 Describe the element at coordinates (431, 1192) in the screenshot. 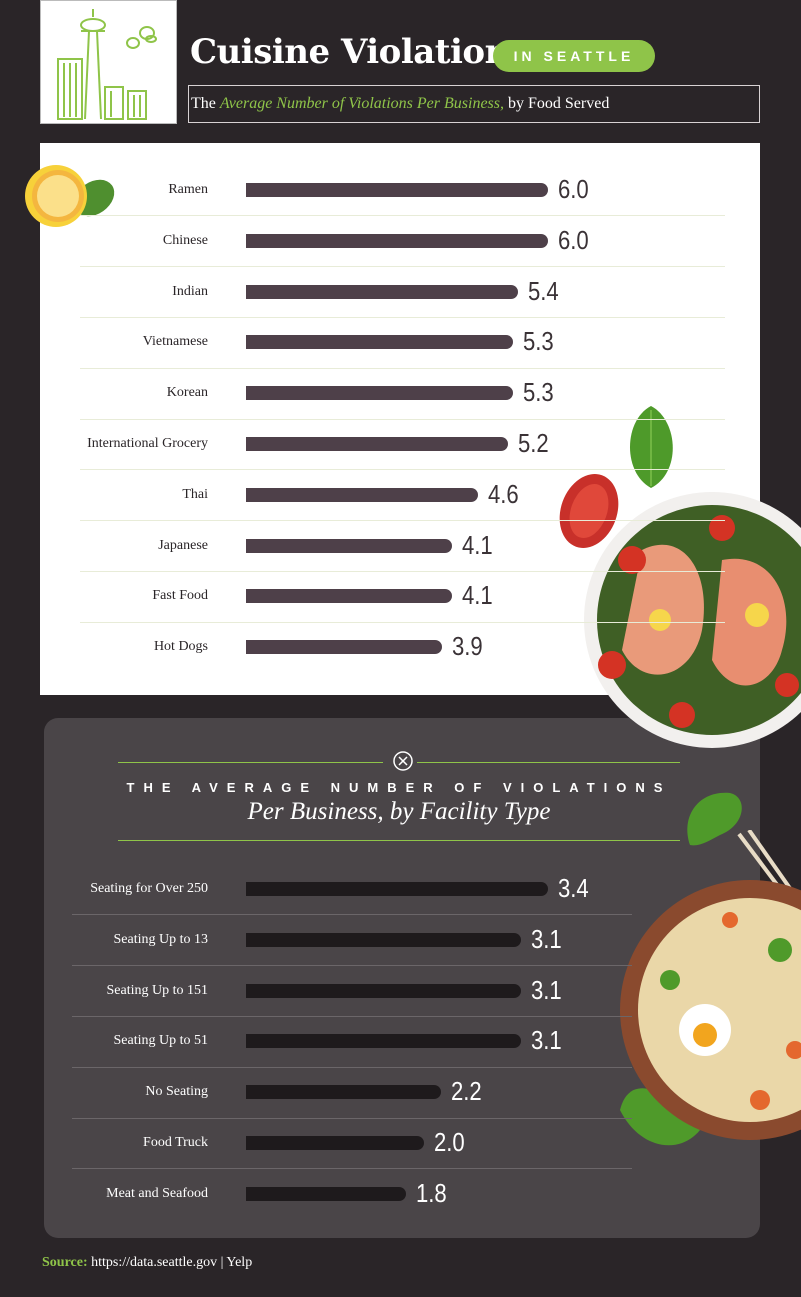

I see `value-label: 1.8` at that location.